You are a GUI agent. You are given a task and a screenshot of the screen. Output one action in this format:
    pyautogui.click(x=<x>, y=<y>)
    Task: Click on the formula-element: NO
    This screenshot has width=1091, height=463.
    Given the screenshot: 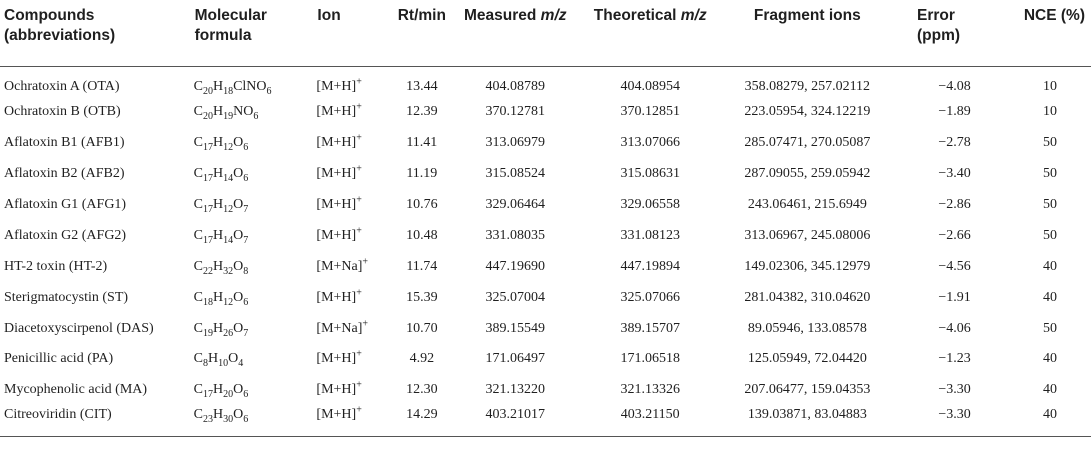 What is the action you would take?
    pyautogui.click(x=243, y=112)
    